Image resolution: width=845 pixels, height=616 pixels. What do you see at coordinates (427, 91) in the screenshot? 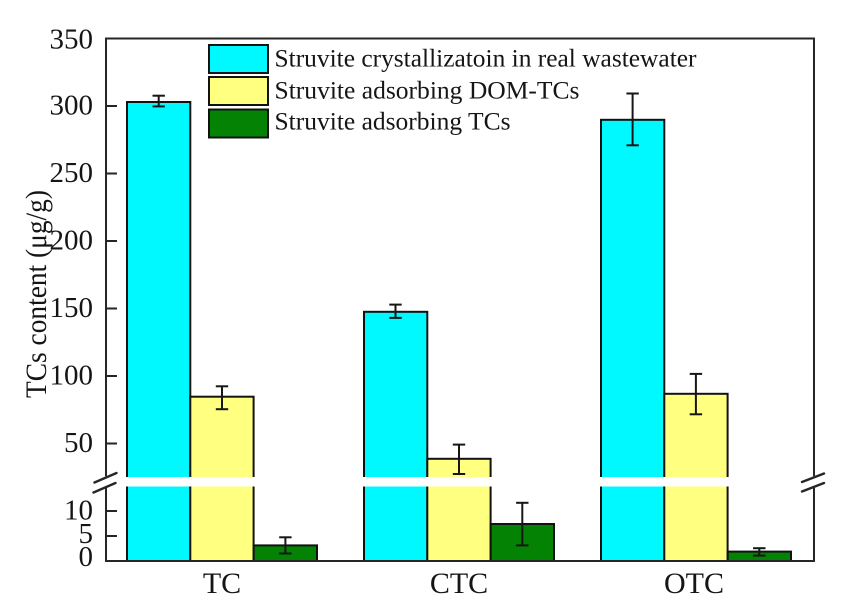
I see `svg-text: Struvite adsorbing DOM-TCs` at bounding box center [427, 91].